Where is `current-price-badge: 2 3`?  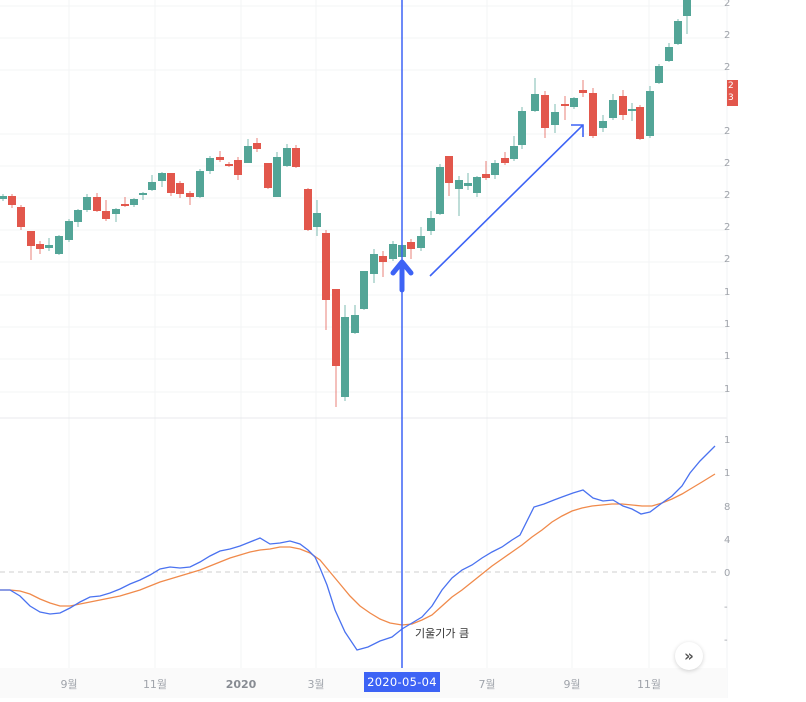
current-price-badge: 2 3 is located at coordinates (732, 93).